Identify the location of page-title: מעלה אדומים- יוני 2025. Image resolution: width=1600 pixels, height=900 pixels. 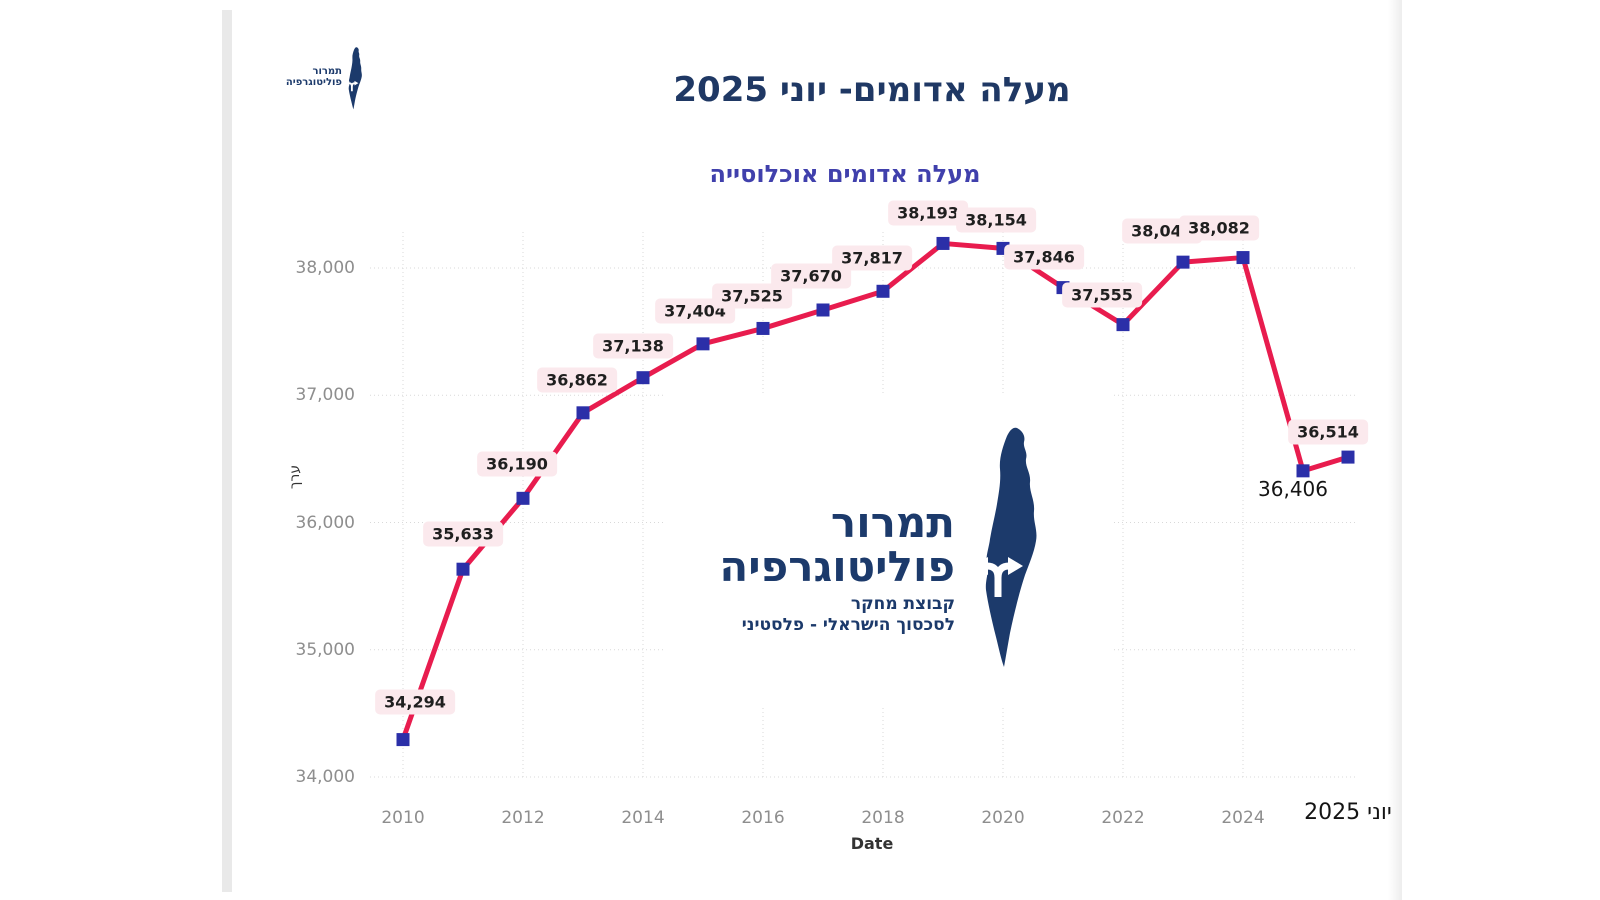
(872, 90).